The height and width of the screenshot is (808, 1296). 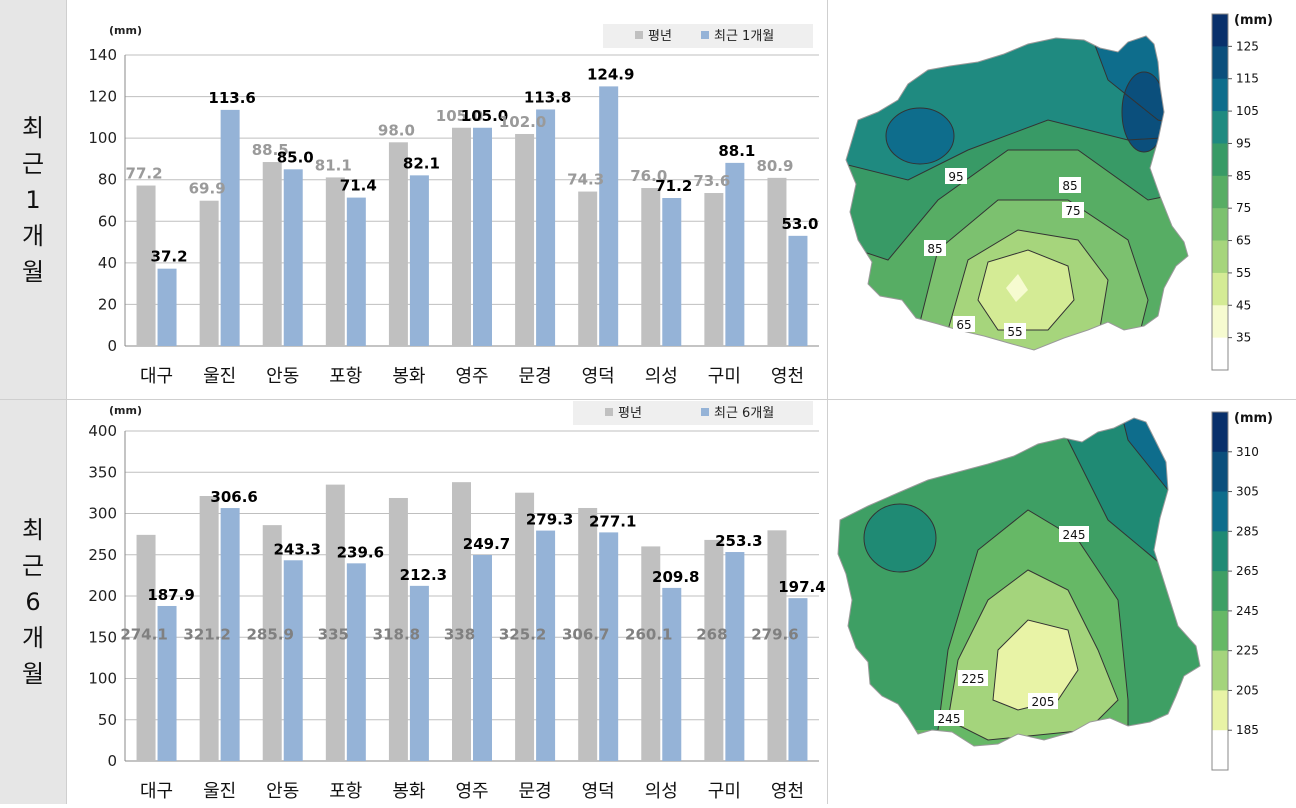 I want to click on data-label-avg: 80.9, so click(x=774, y=166).